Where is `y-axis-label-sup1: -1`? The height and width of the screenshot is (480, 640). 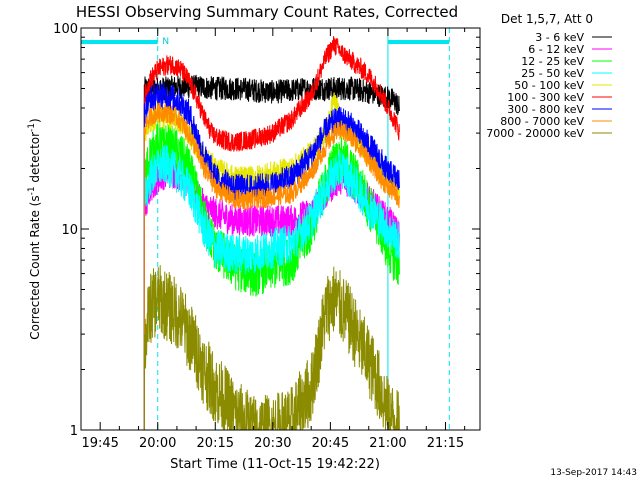 y-axis-label-sup1: -1 is located at coordinates (32, 190).